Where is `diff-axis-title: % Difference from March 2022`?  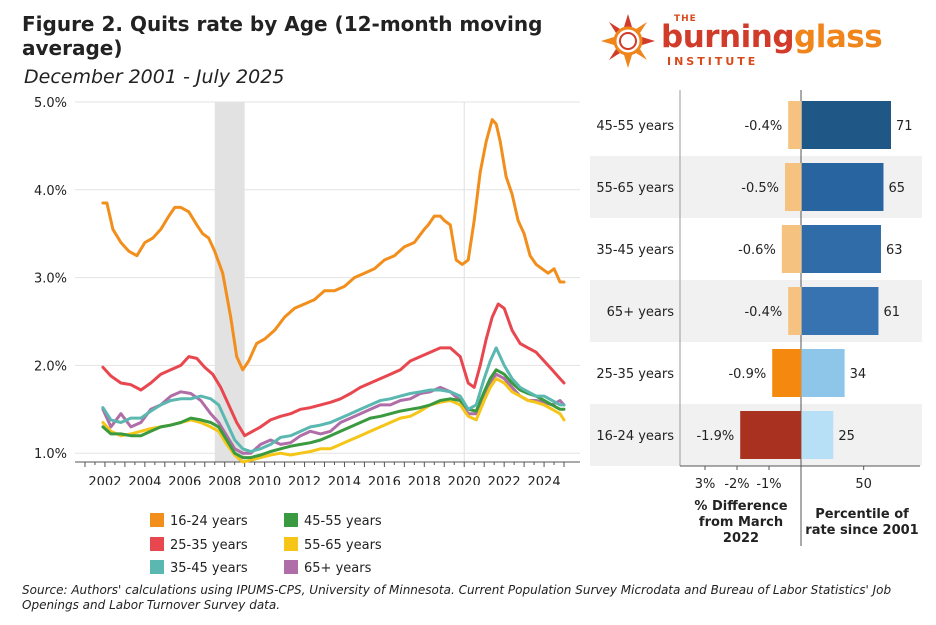 diff-axis-title: % Difference from March 2022 is located at coordinates (740, 522).